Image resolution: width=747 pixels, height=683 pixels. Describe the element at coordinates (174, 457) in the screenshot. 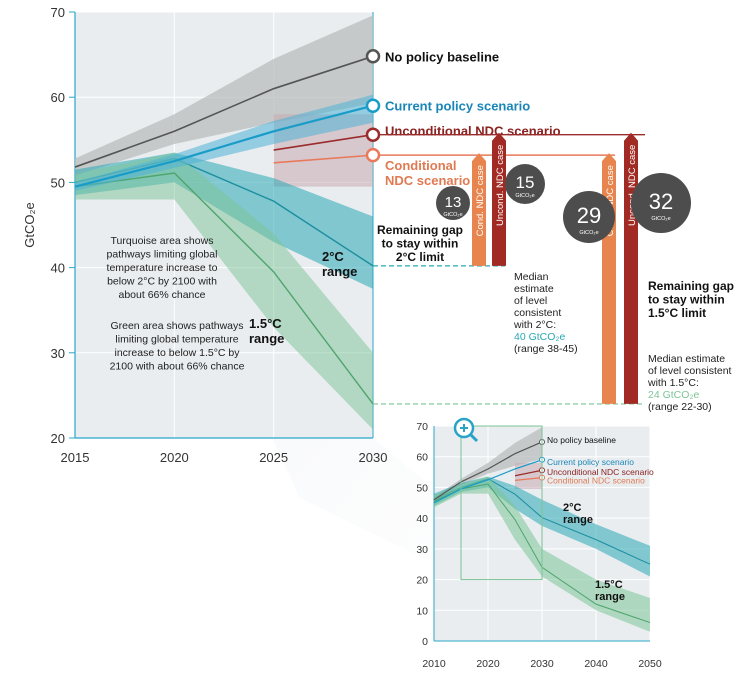

I see `x-tick-label: 2020` at that location.